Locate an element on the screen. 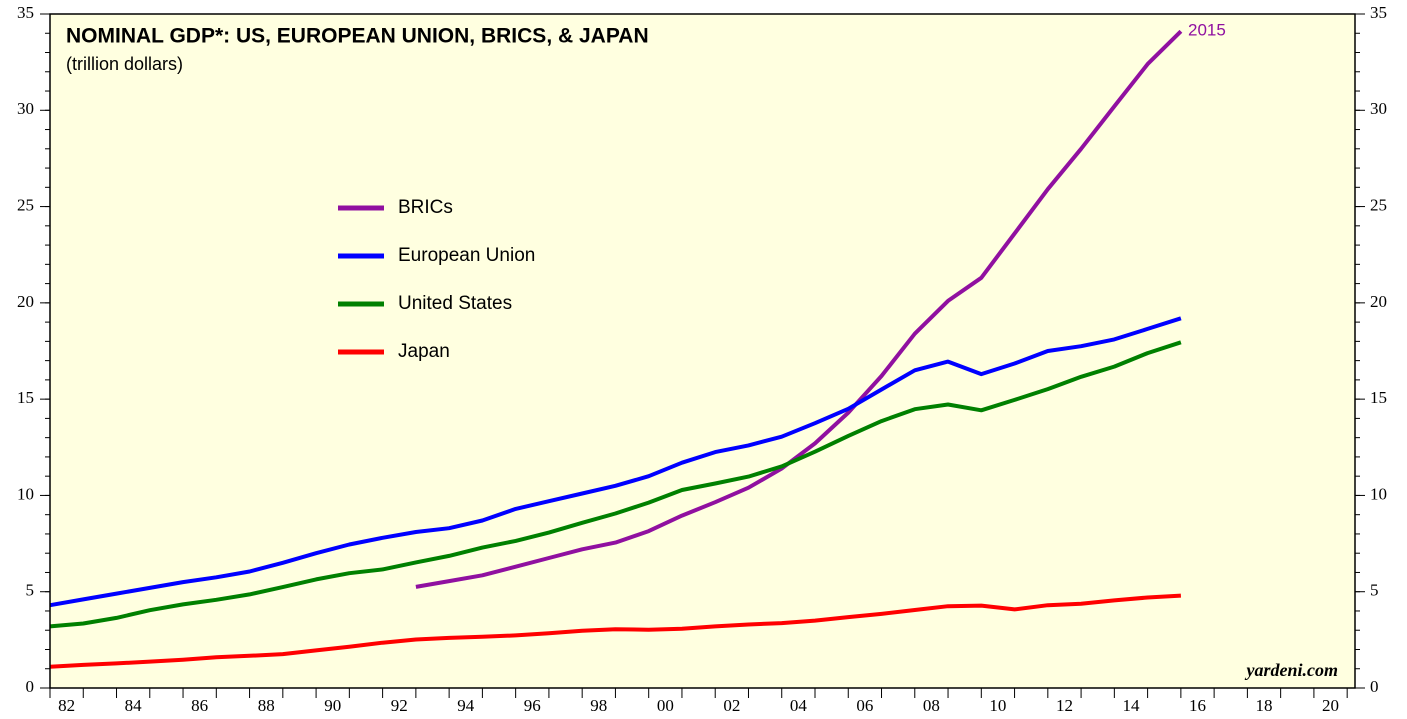 The height and width of the screenshot is (719, 1407). x-tick-label: 90 is located at coordinates (332, 705).